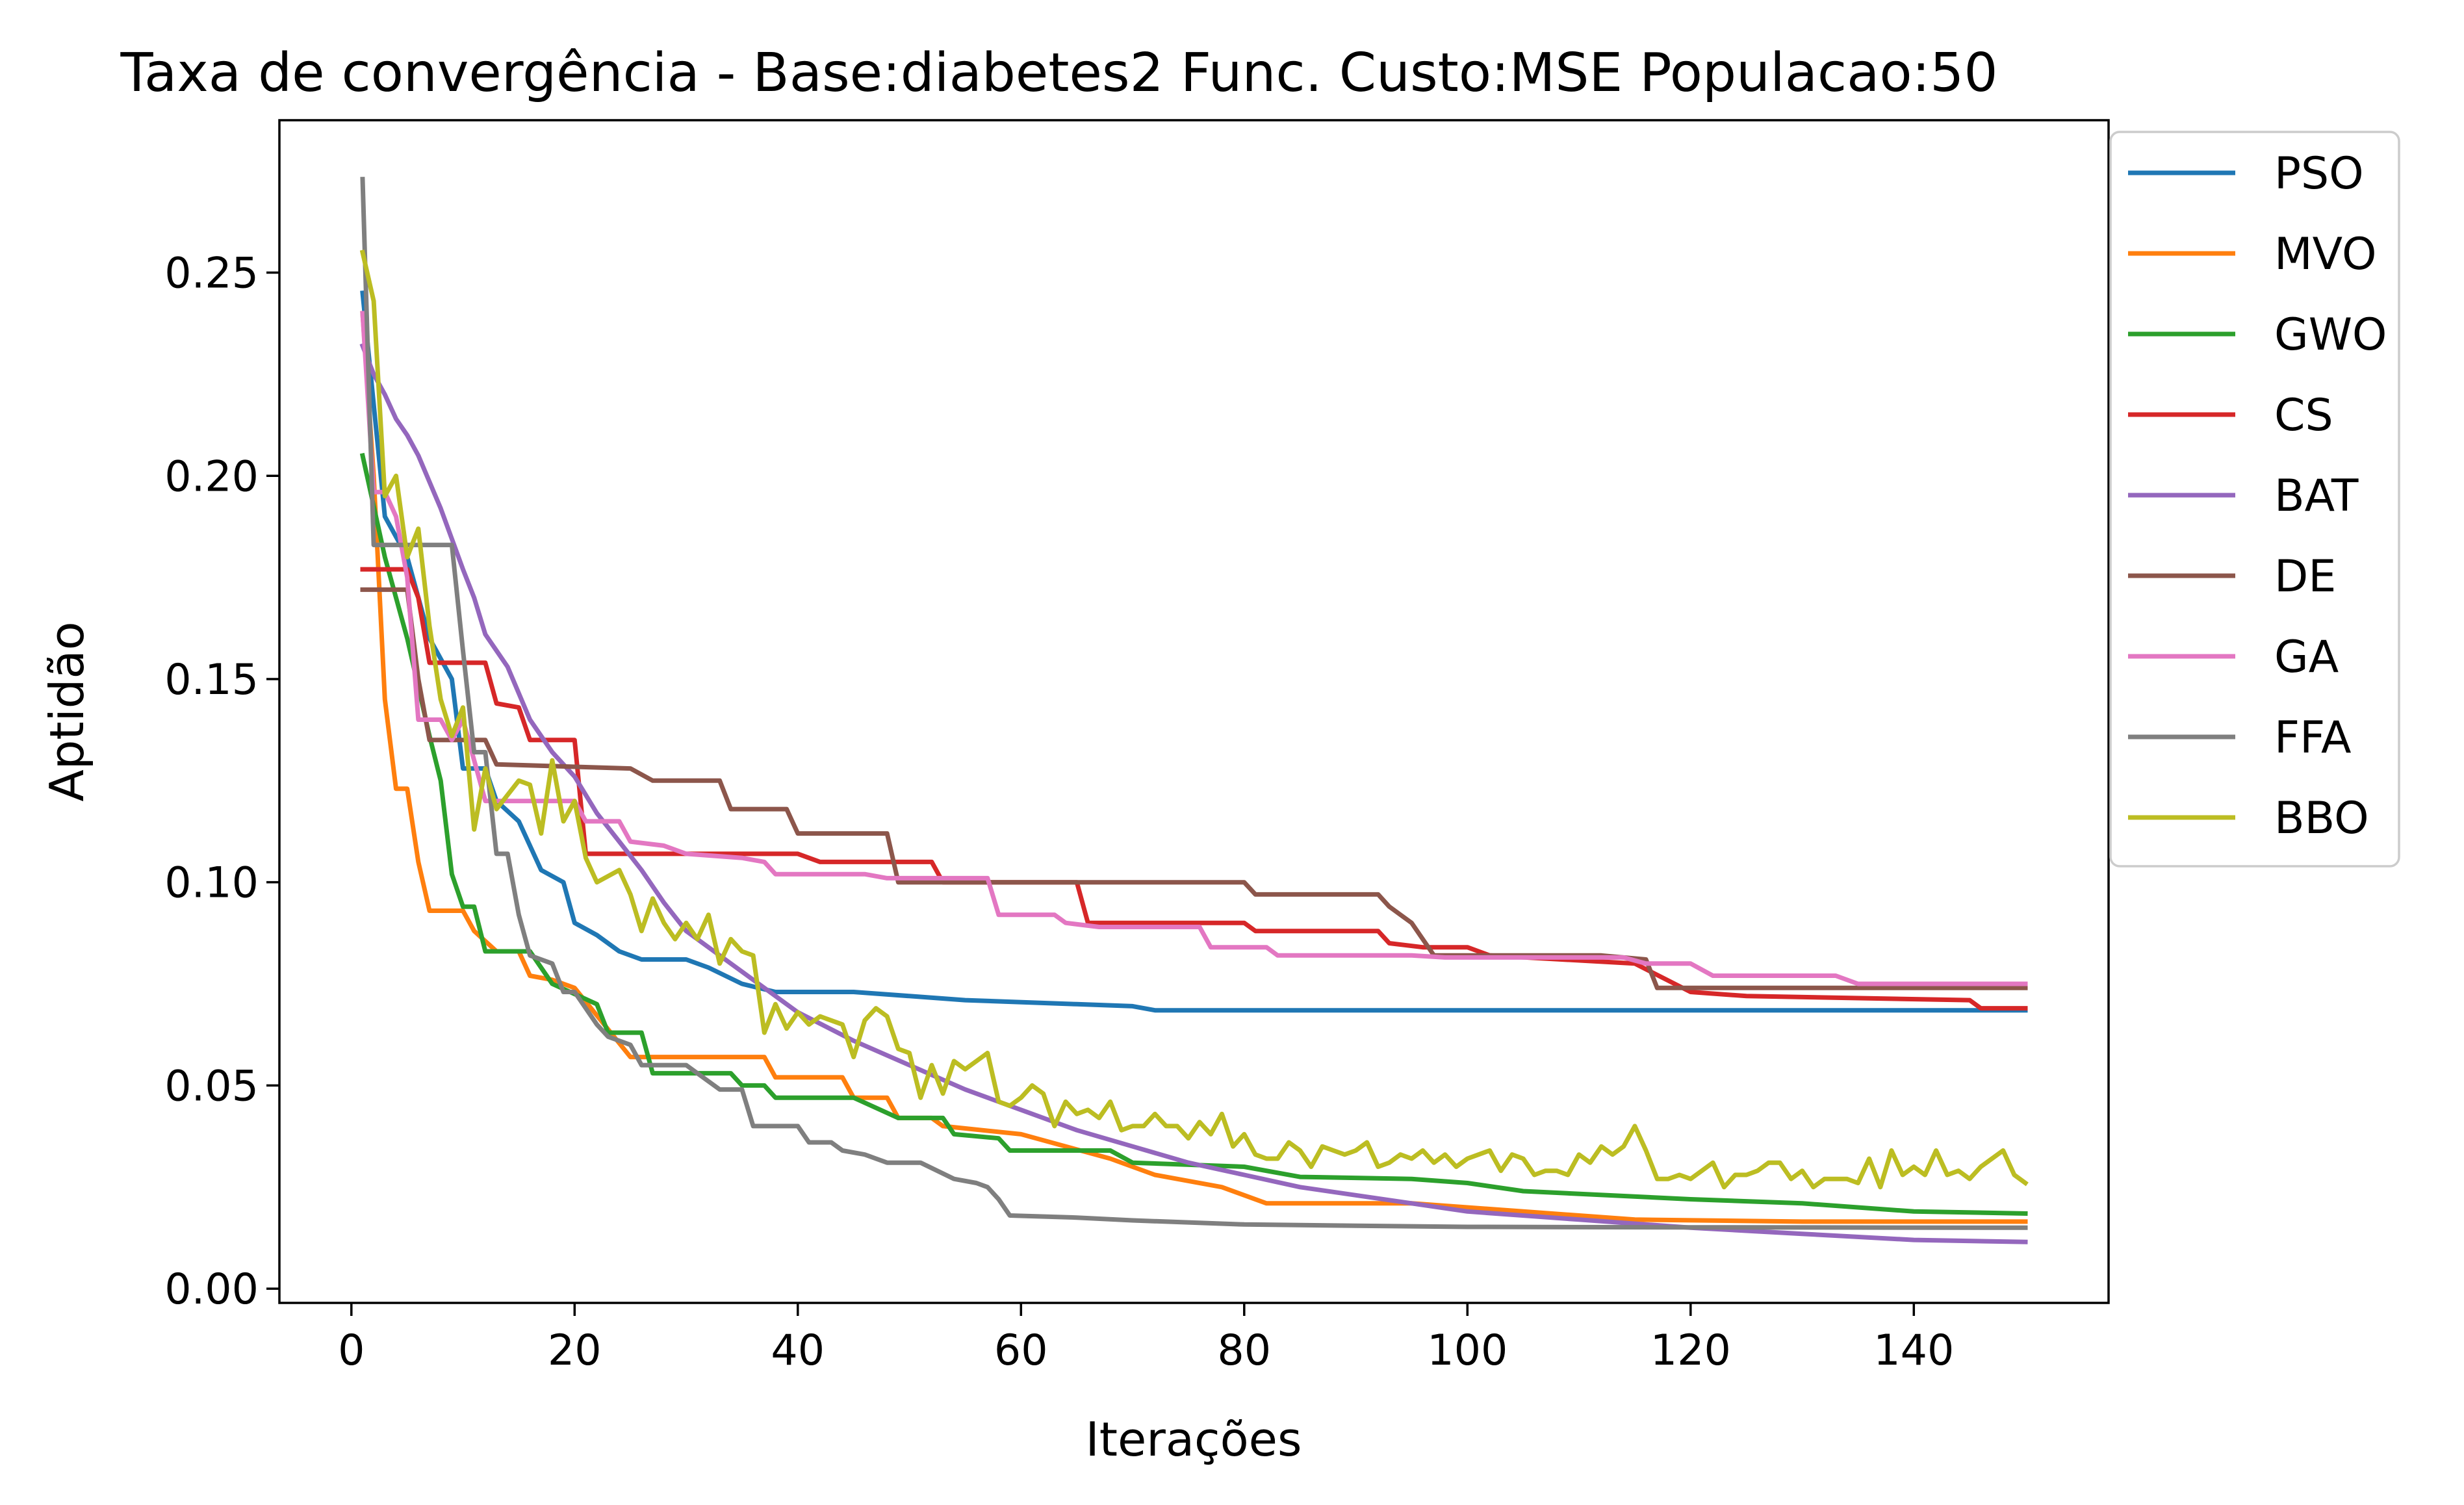 Image resolution: width=2464 pixels, height=1505 pixels. Describe the element at coordinates (211, 1086) in the screenshot. I see `y-tick-label: 0.05` at that location.